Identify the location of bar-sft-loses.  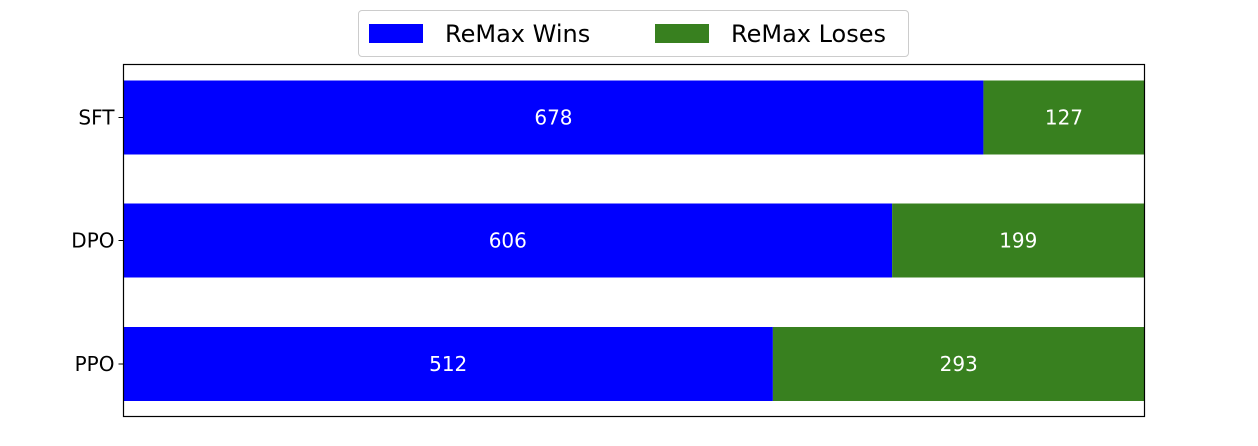
(1064, 117).